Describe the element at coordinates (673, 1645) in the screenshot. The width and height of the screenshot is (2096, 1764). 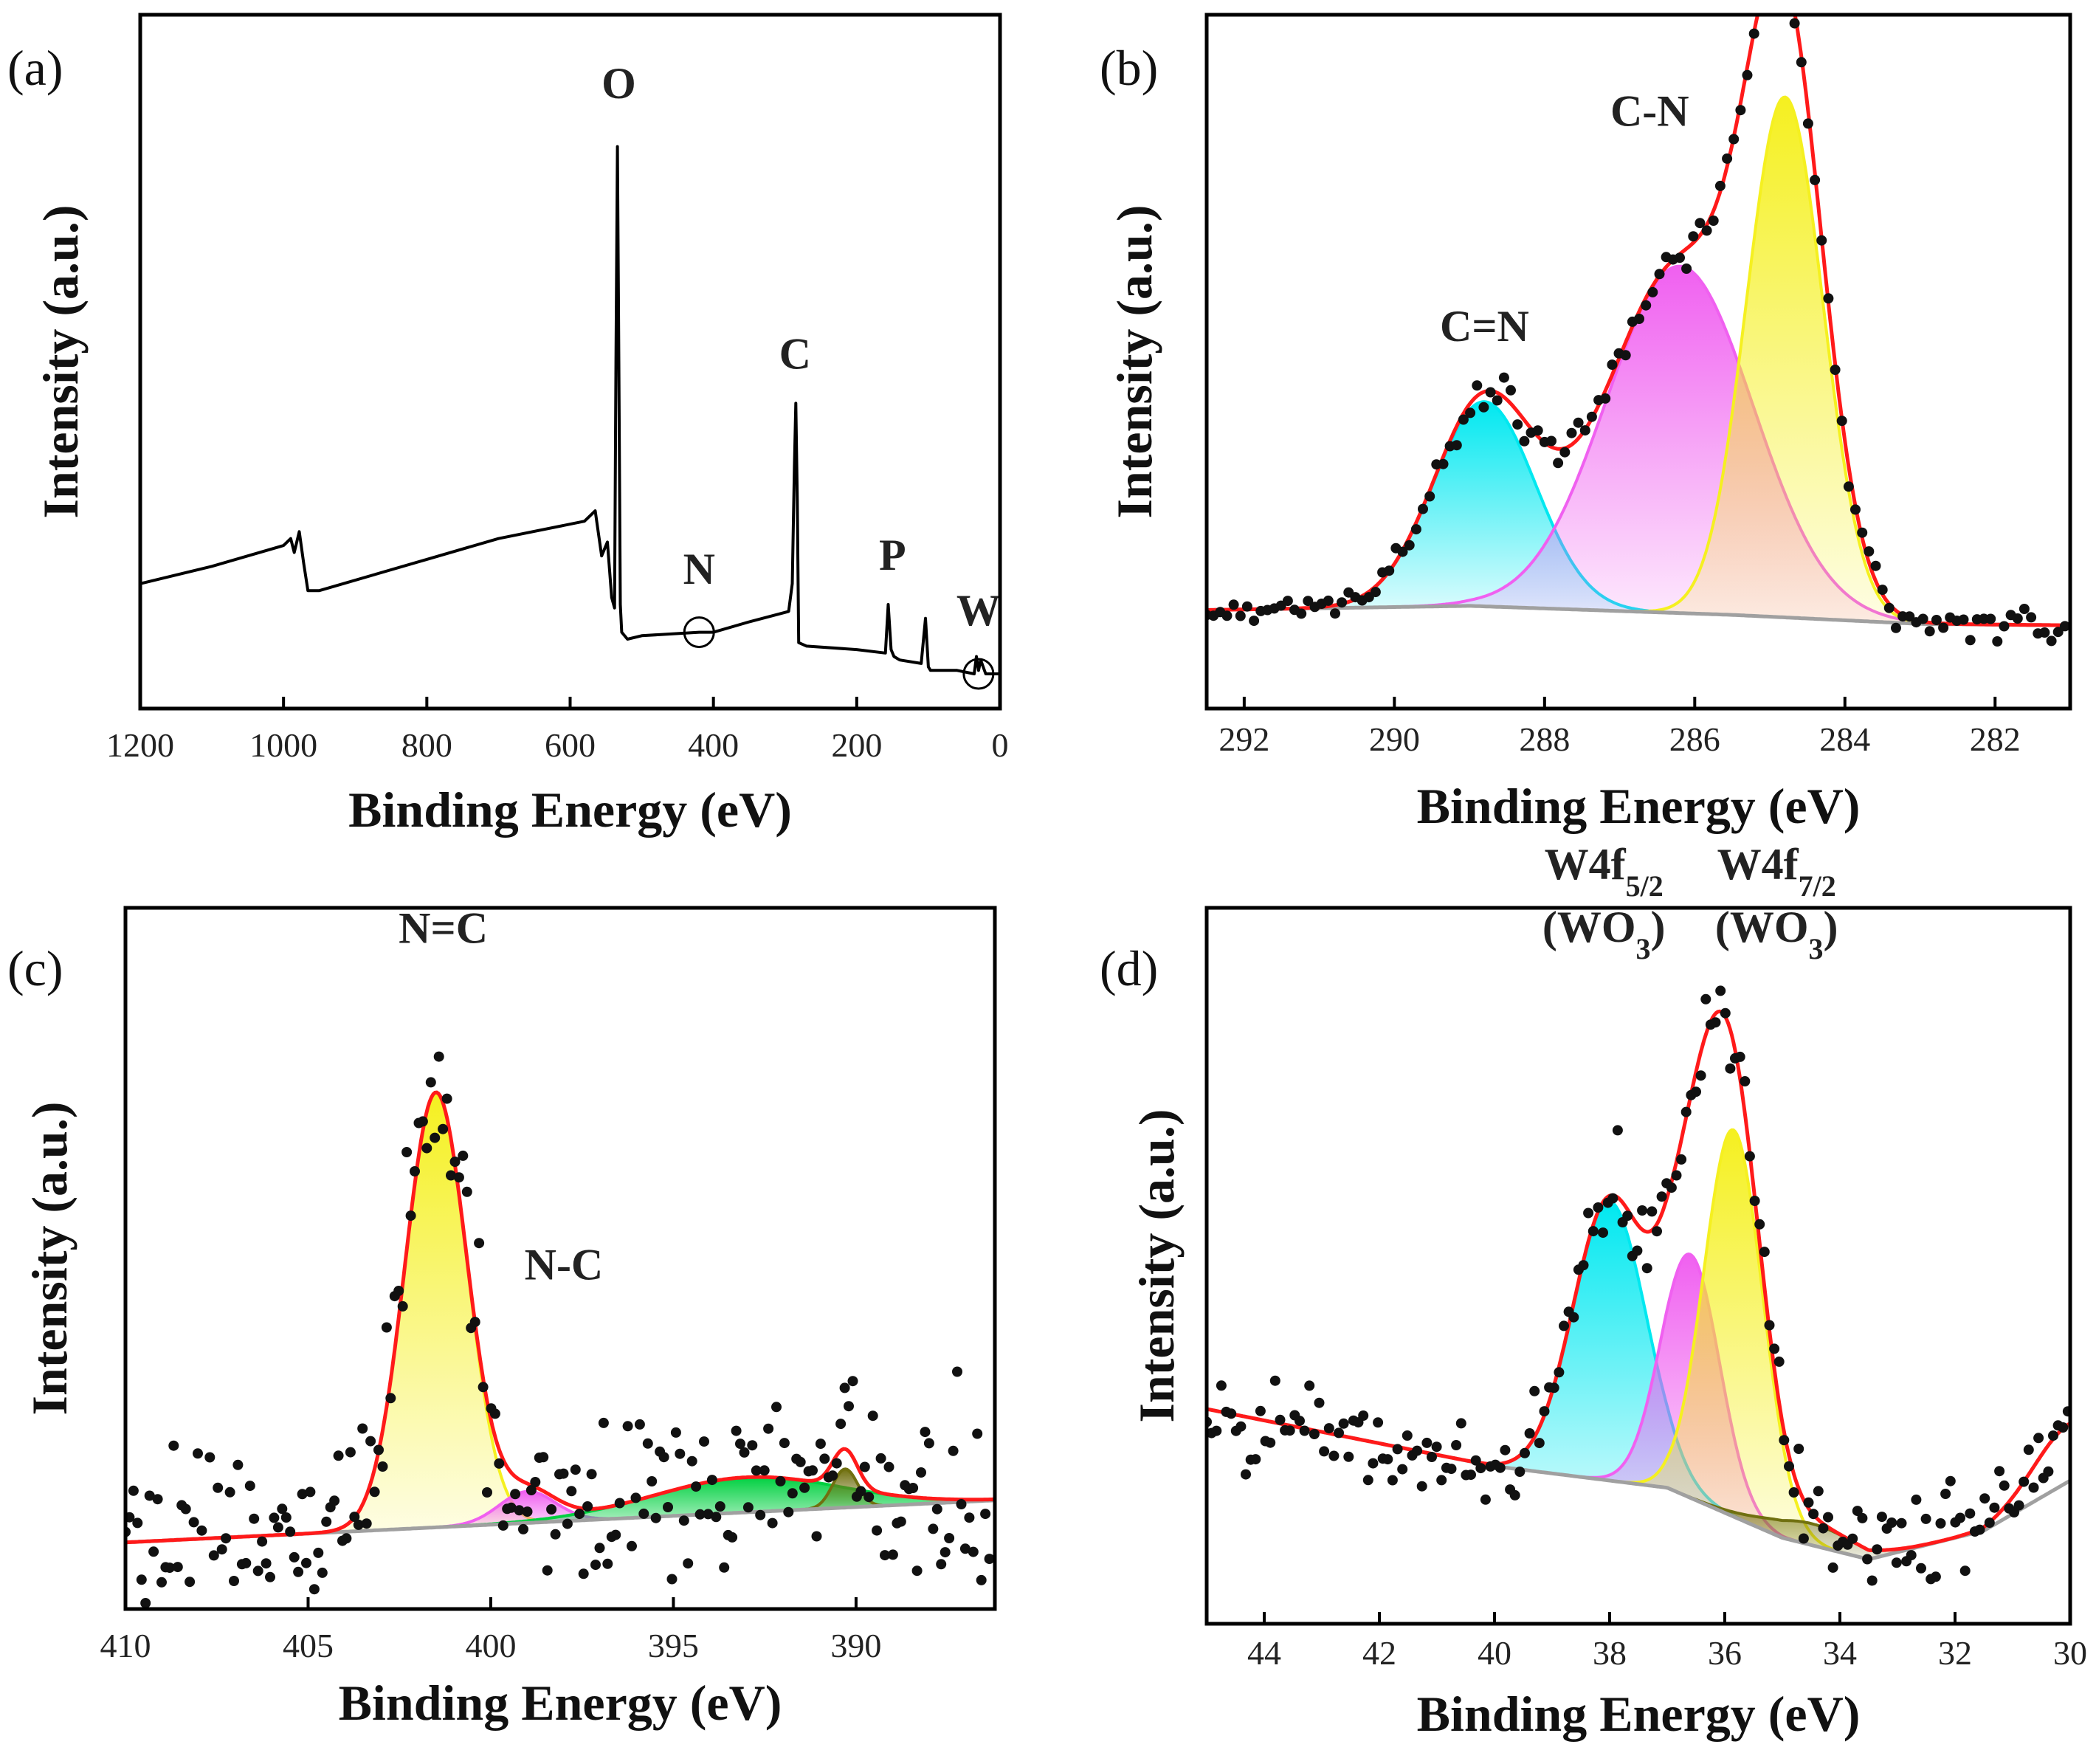
I see `x-tick-label: 395` at that location.